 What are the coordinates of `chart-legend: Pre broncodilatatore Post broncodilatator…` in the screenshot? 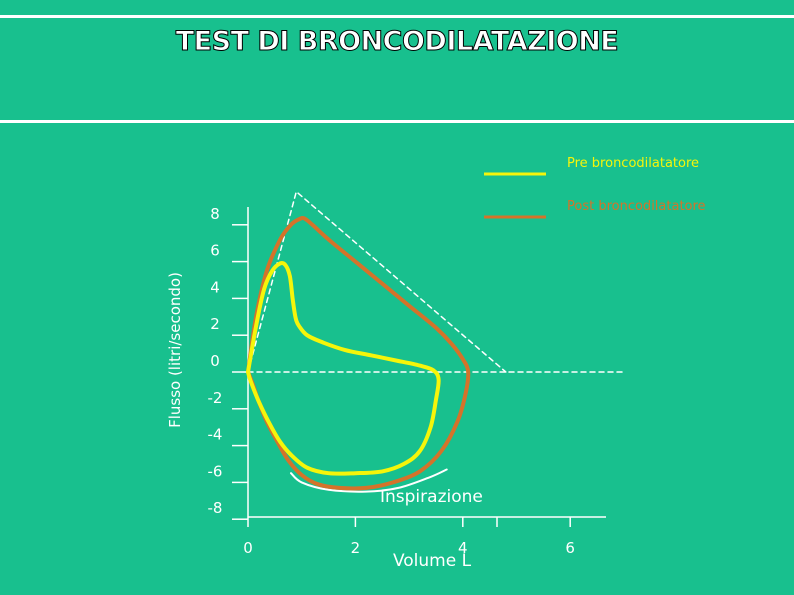 It's located at (595, 187).